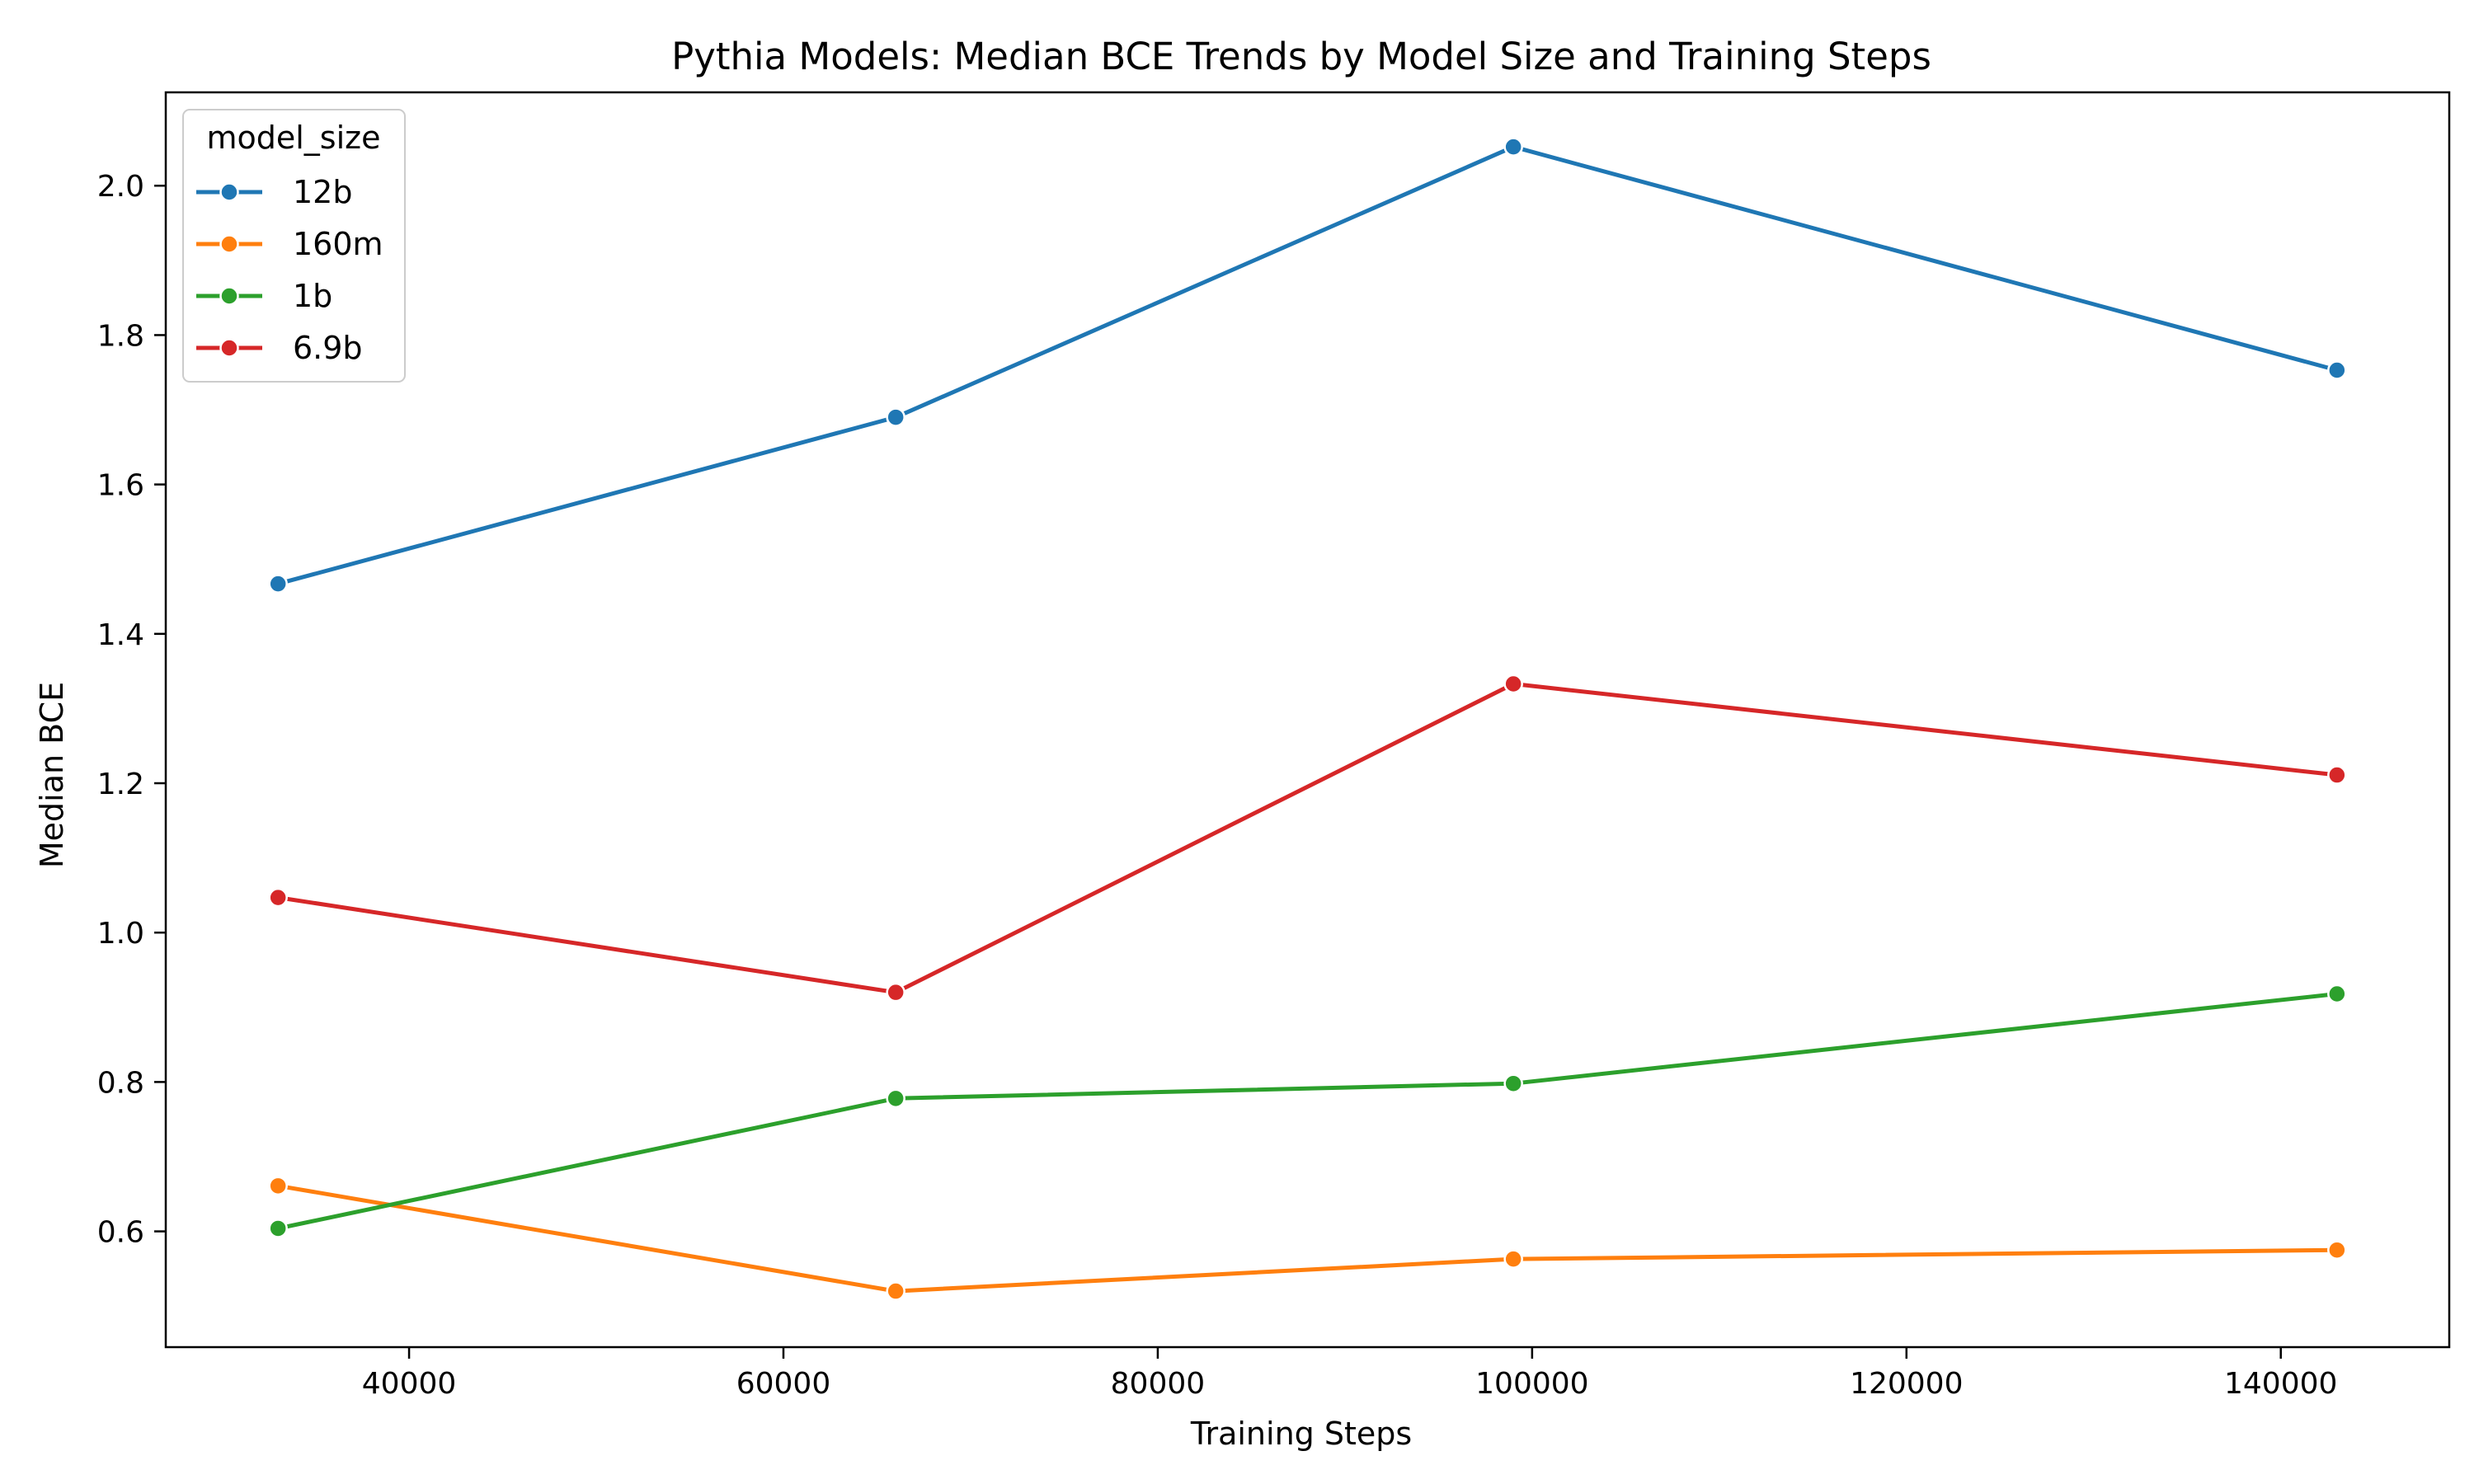 Image resolution: width=2474 pixels, height=1484 pixels. Describe the element at coordinates (289, 270) in the screenshot. I see `legend-entries: 12b 160m 1b 6.9b` at that location.